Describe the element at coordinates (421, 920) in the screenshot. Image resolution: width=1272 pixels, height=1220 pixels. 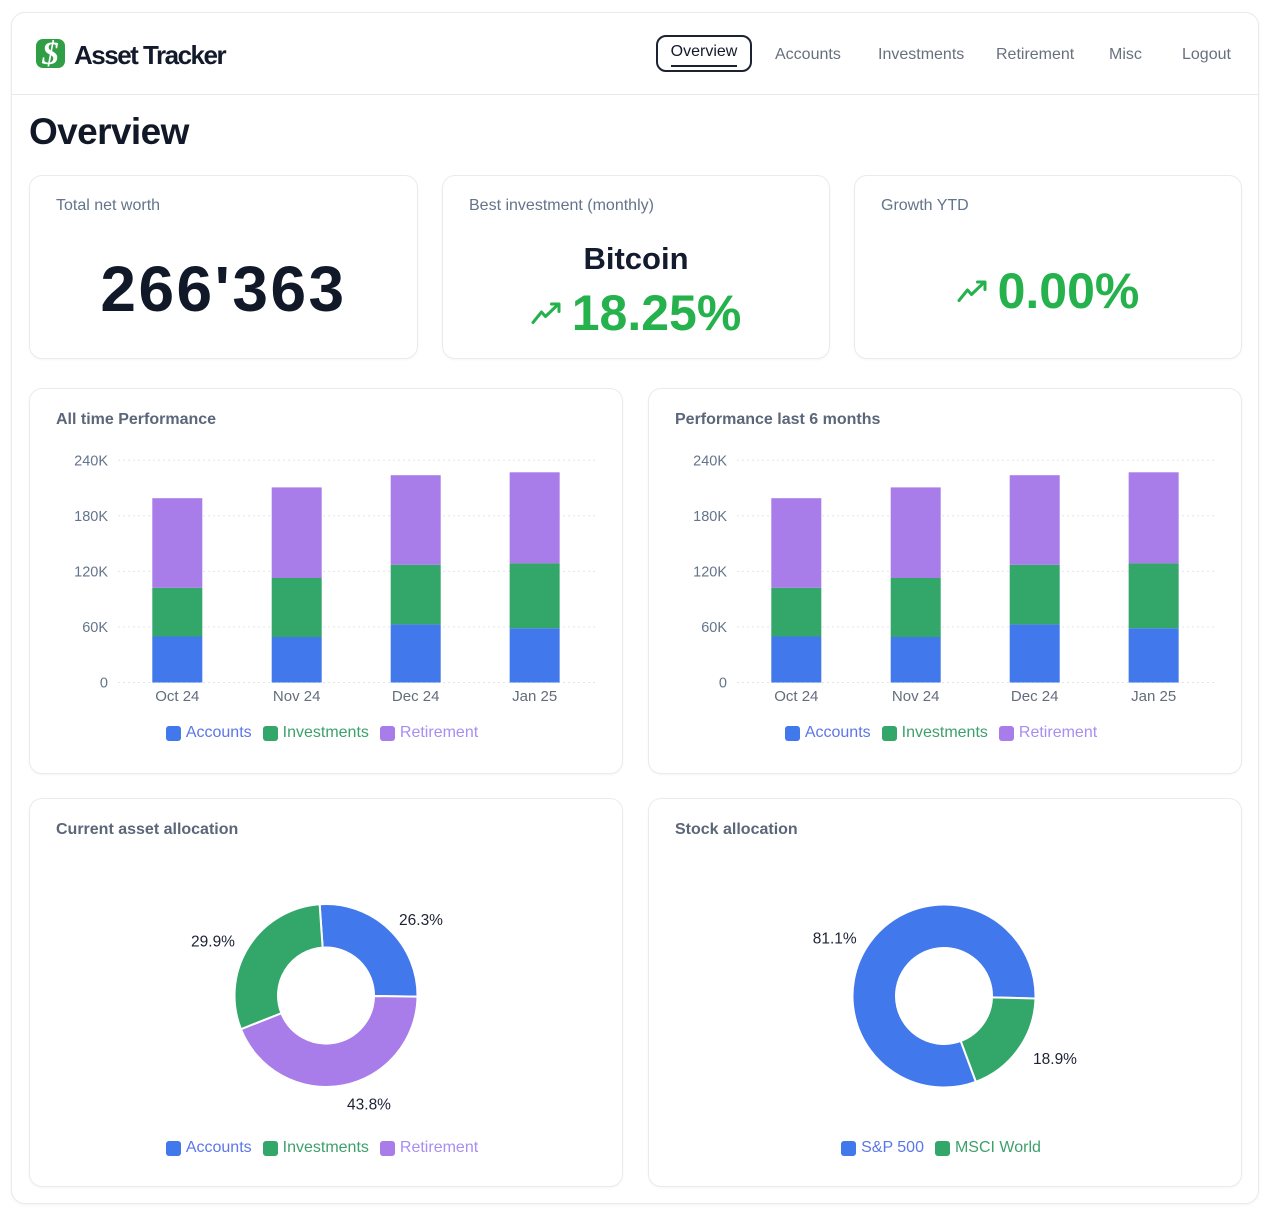
I see `svg-text: 26.3%` at that location.